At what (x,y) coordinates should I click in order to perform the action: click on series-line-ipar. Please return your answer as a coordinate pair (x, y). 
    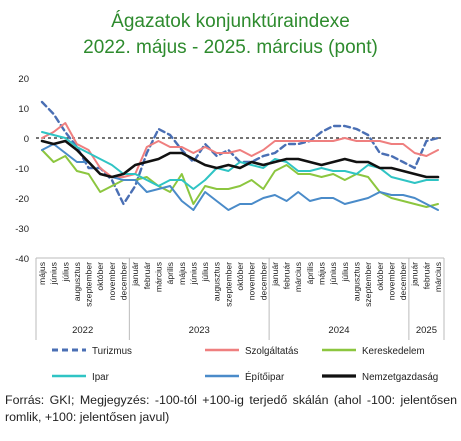
    Looking at the image, I should click on (240, 160).